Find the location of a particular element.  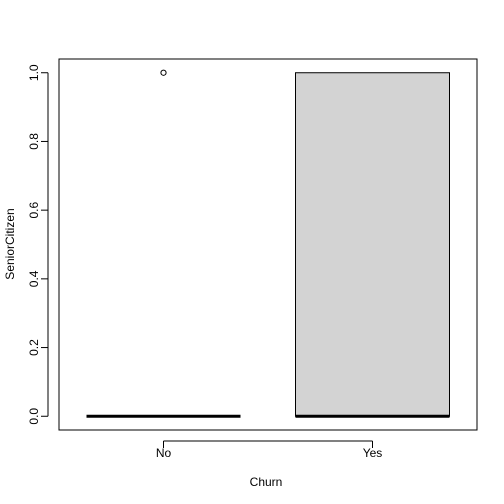

x-axis: No Yes is located at coordinates (269, 450).